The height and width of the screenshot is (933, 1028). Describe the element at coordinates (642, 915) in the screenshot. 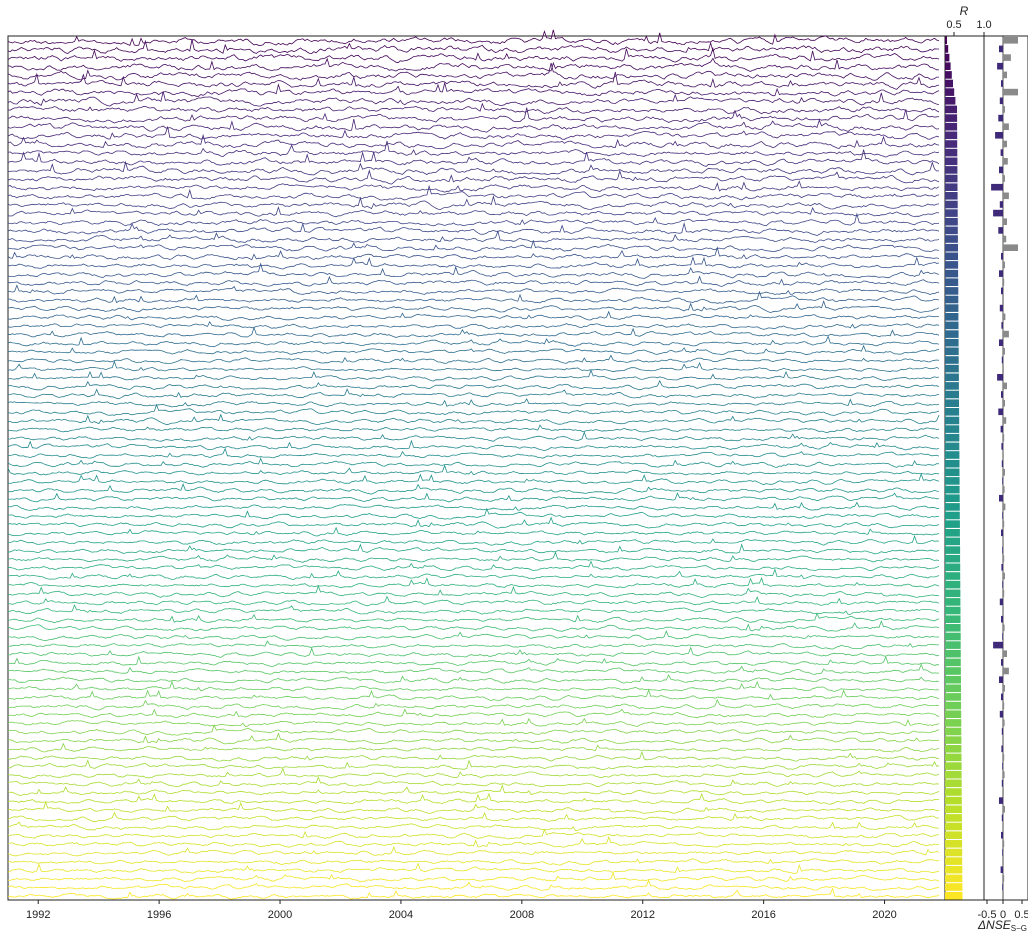

I see `x-tick-label: 2012` at that location.